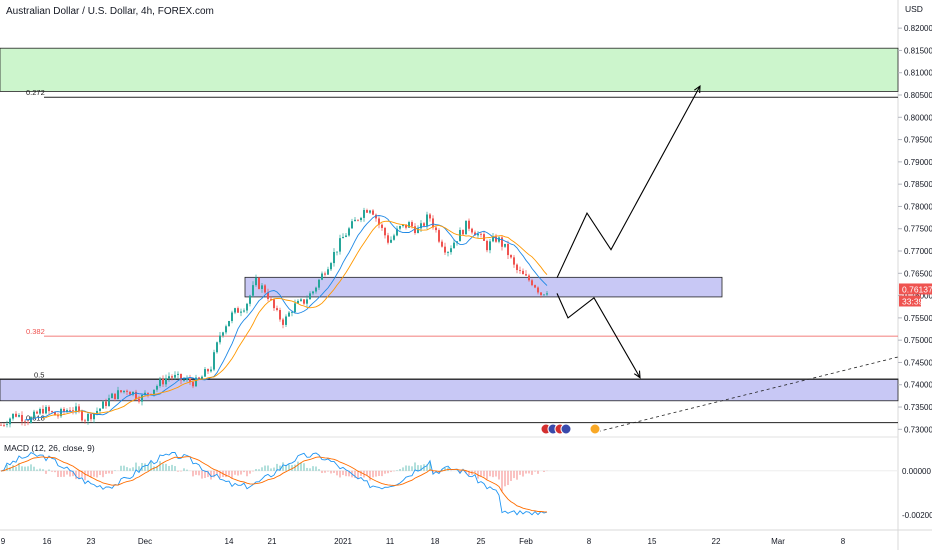 This screenshot has width=932, height=550. What do you see at coordinates (697, 89) in the screenshot?
I see `bullish-arrowhead` at bounding box center [697, 89].